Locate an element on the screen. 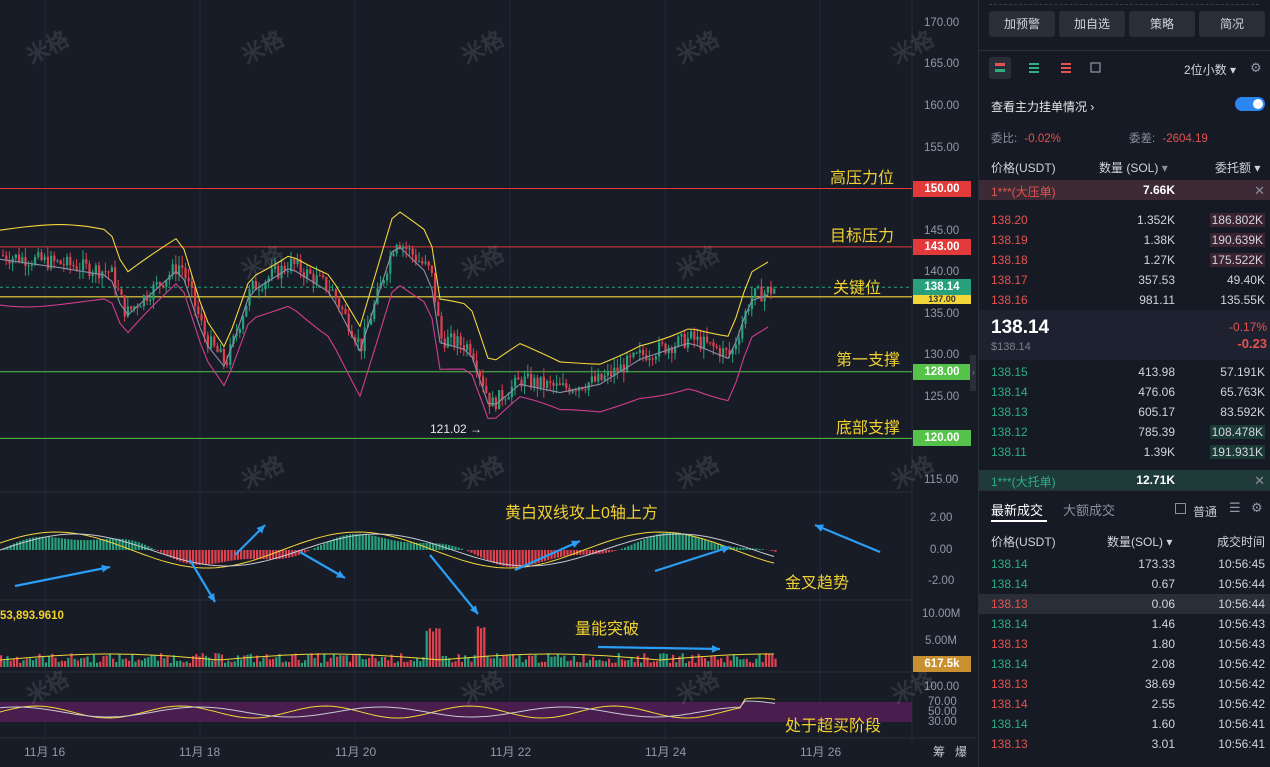 This screenshot has height=767, width=1270. macd-value: 53,893.9610 is located at coordinates (32, 616).